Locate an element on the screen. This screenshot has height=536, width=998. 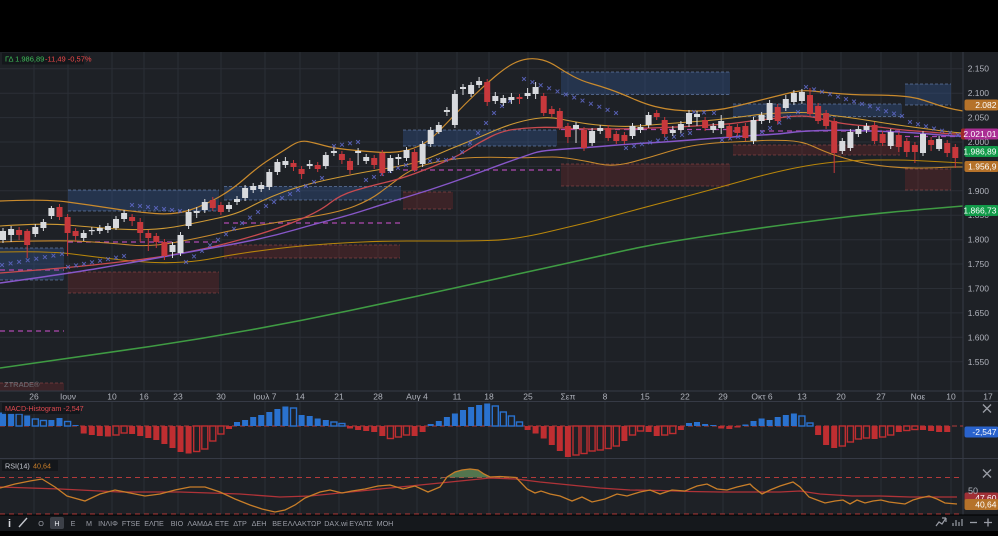
svg-text: 8 is located at coordinates (605, 397).